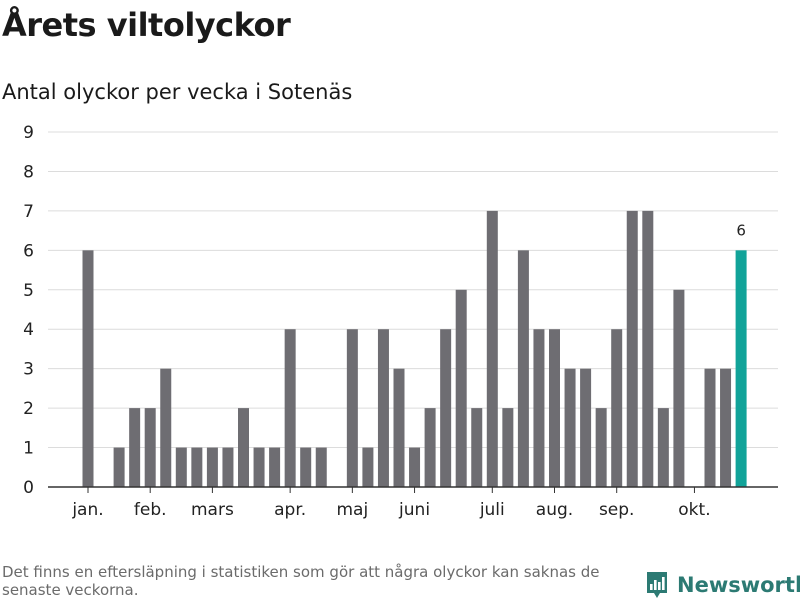  I want to click on y-tick-label: 9, so click(28, 133).